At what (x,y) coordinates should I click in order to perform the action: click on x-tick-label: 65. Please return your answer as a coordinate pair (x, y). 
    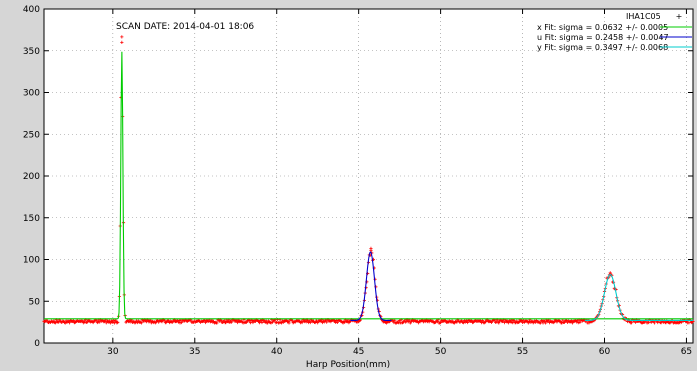
    Looking at the image, I should click on (686, 352).